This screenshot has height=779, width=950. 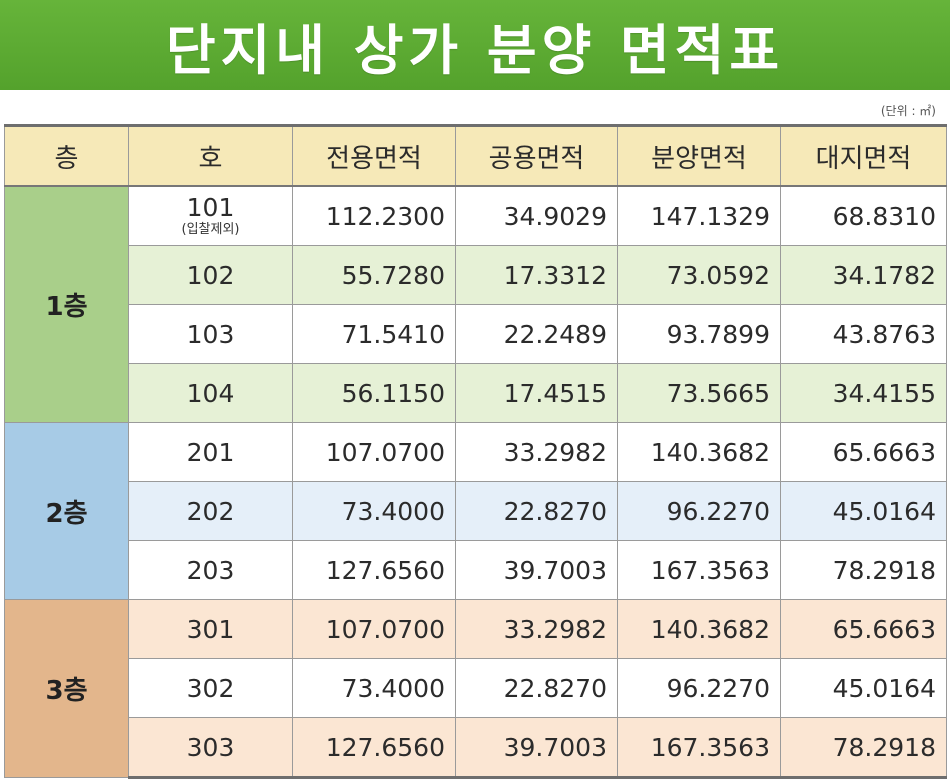 What do you see at coordinates (210, 229) in the screenshot?
I see `unit-note: (입찰제외)` at bounding box center [210, 229].